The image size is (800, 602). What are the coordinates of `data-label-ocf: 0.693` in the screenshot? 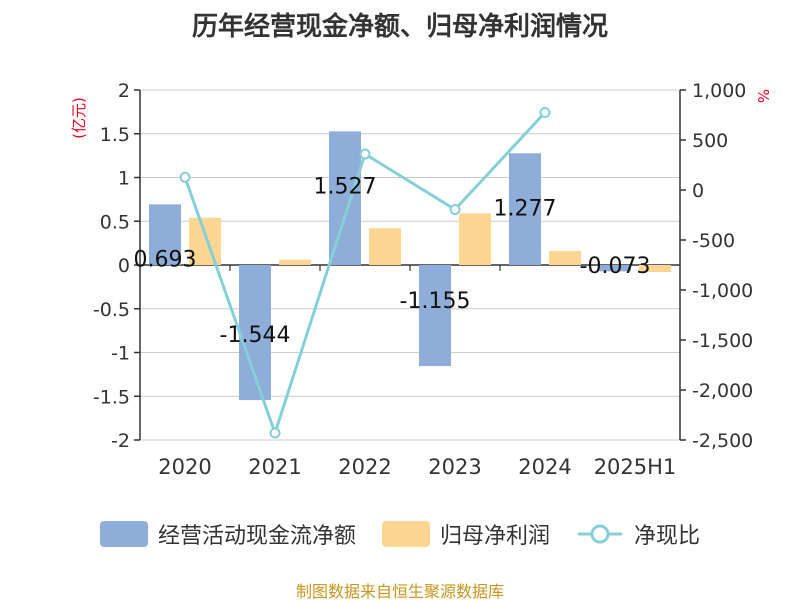 It's located at (165, 259).